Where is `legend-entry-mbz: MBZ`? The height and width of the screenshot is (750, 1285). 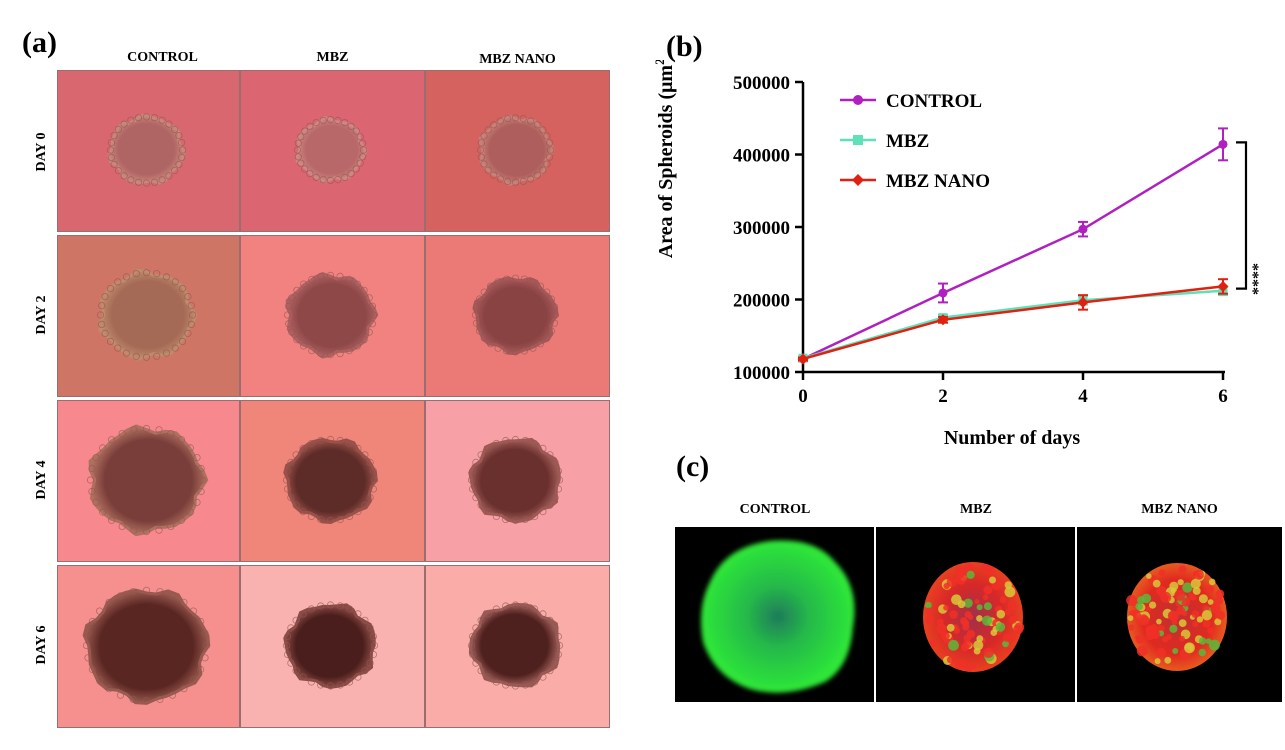 legend-entry-mbz: MBZ is located at coordinates (884, 141).